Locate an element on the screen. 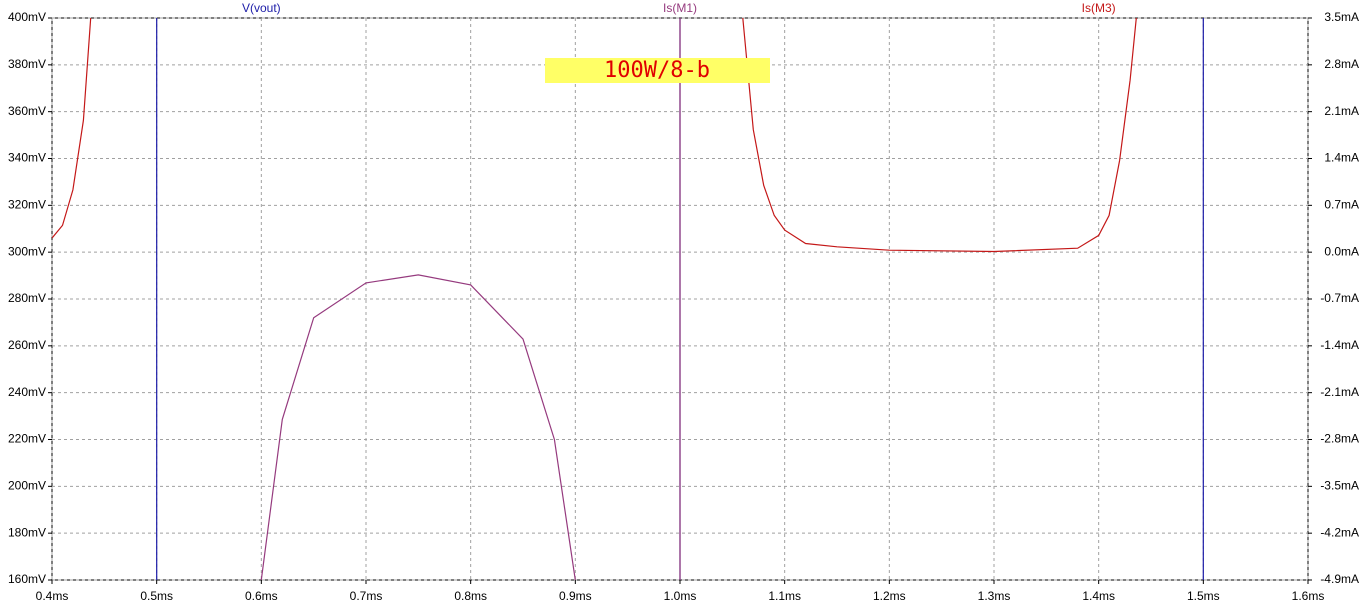  annotation-box is located at coordinates (657, 70).